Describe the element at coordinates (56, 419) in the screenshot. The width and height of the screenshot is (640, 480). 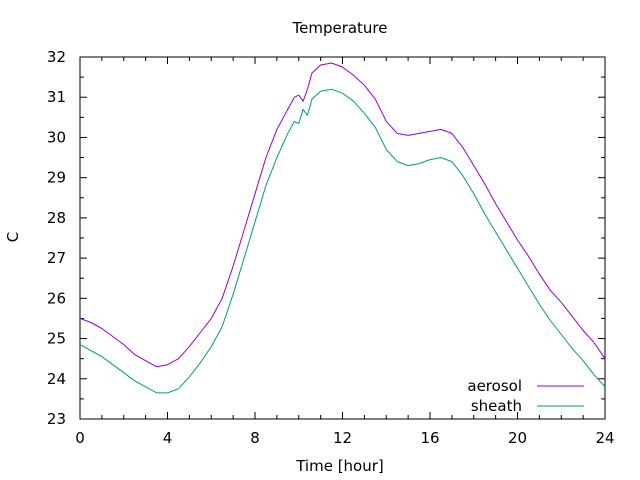
I see `y-tick-label: 23` at that location.